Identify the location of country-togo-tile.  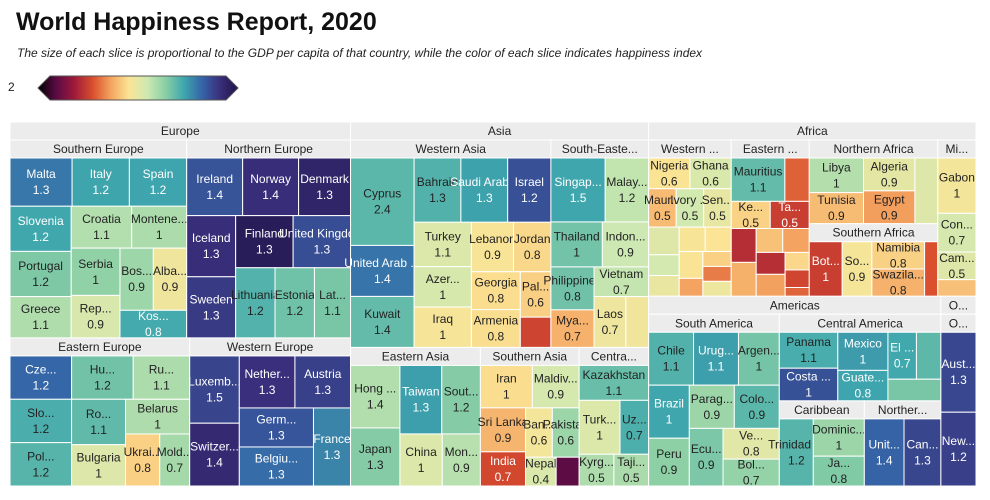
(691, 287).